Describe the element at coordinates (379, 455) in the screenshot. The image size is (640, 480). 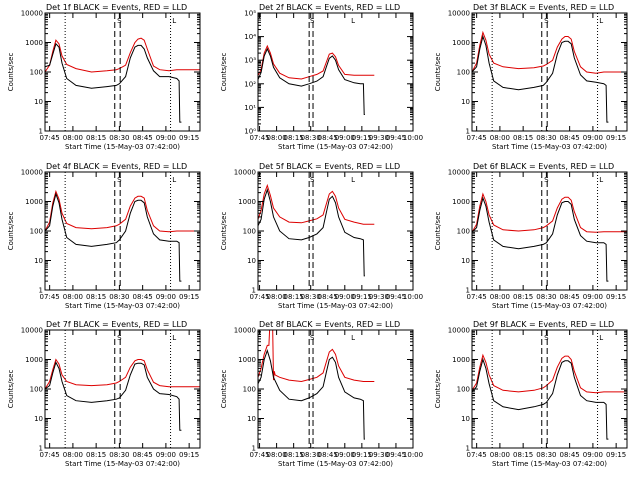
I see `x-tick-label: 09:30` at that location.